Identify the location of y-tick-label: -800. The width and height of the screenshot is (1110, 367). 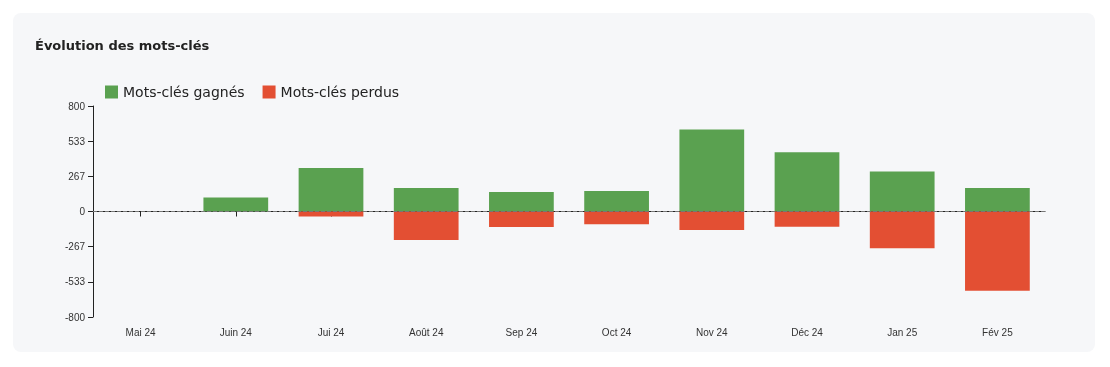
(75, 317).